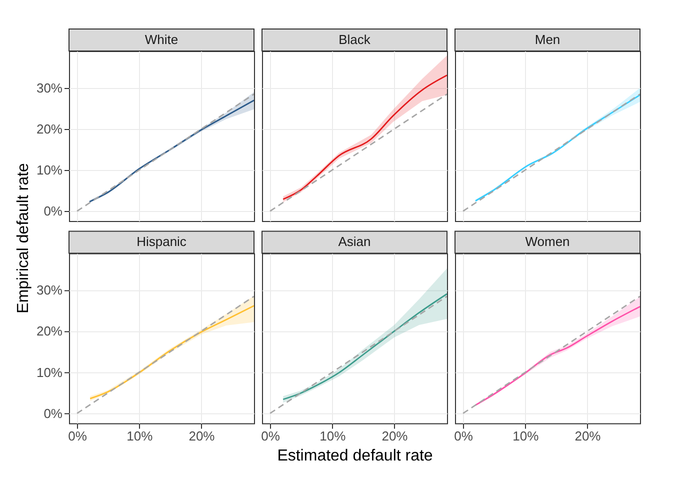  What do you see at coordinates (547, 242) in the screenshot?
I see `chart-title: Women` at bounding box center [547, 242].